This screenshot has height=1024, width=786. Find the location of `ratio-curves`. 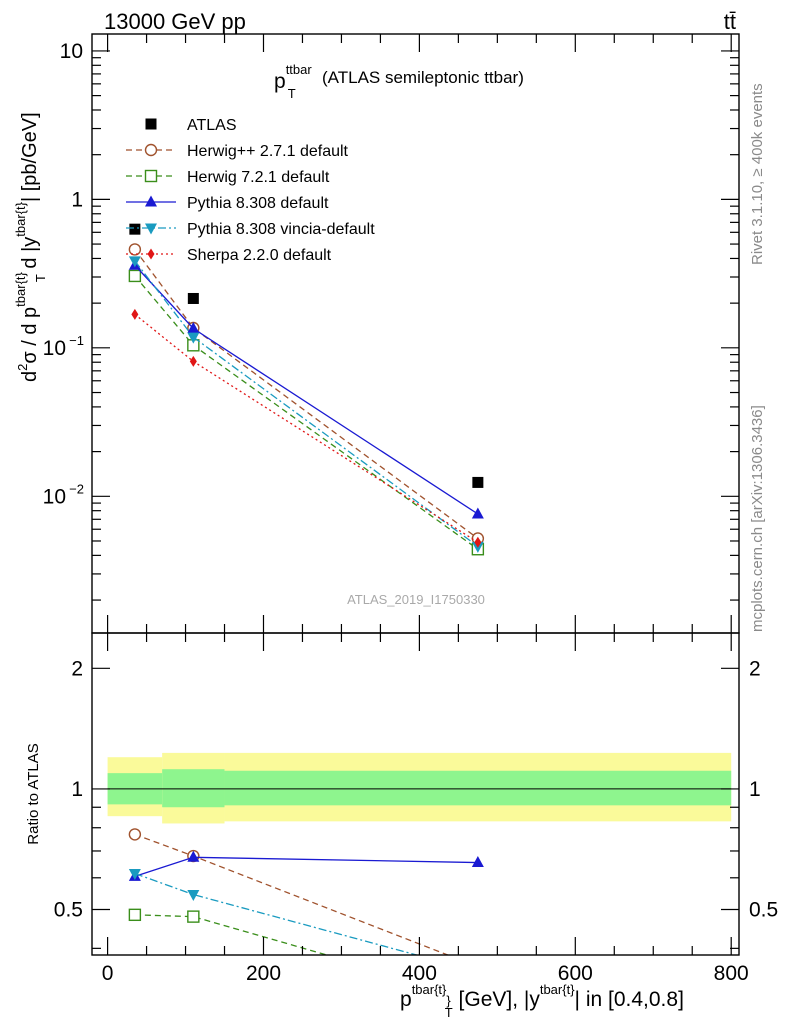

ratio-curves is located at coordinates (306, 891).